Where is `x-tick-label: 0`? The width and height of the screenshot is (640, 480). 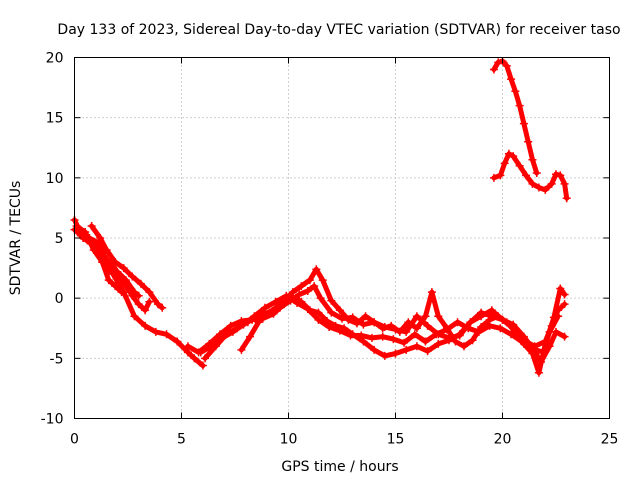 x-tick-label: 0 is located at coordinates (74, 440).